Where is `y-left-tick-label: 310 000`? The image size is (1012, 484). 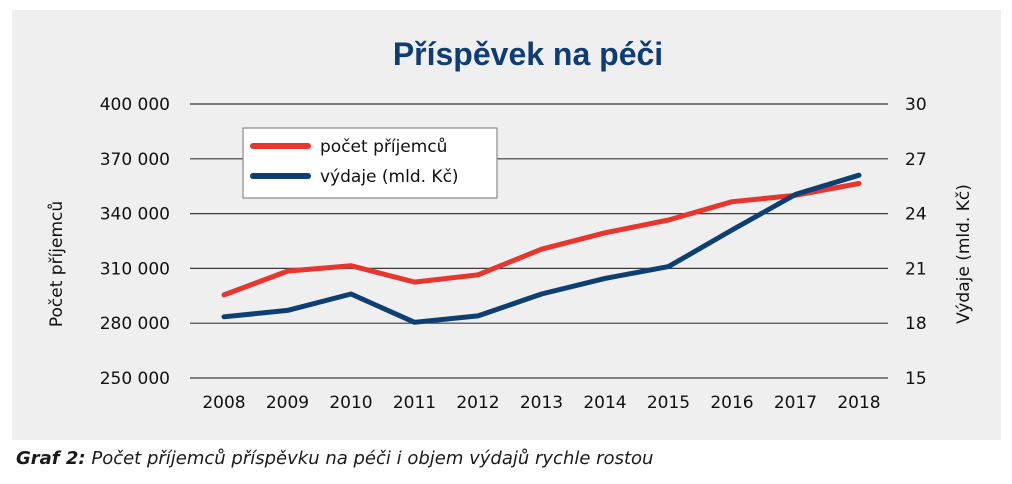 y-left-tick-label: 310 000 is located at coordinates (135, 269).